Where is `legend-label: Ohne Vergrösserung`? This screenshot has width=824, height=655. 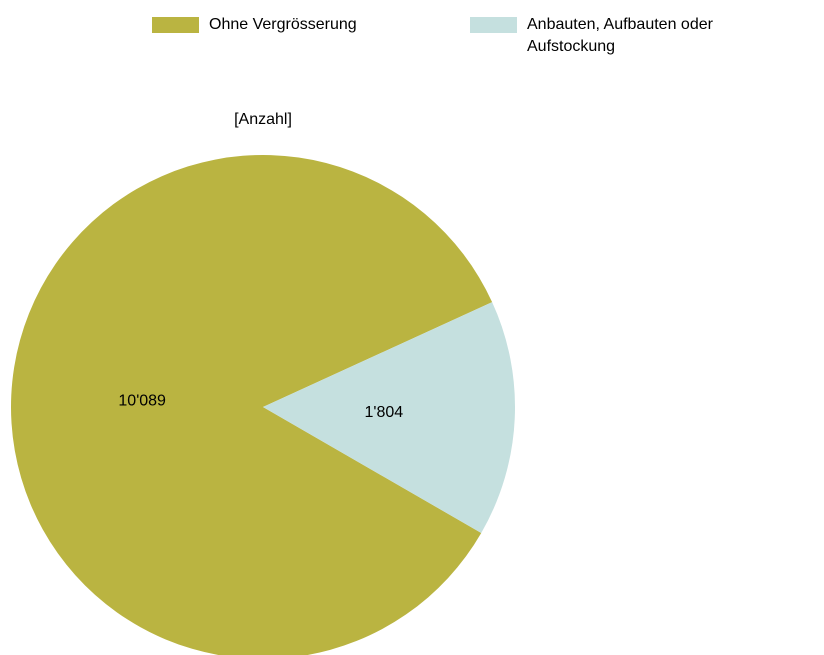
legend-label: Ohne Vergrösserung is located at coordinates (283, 24).